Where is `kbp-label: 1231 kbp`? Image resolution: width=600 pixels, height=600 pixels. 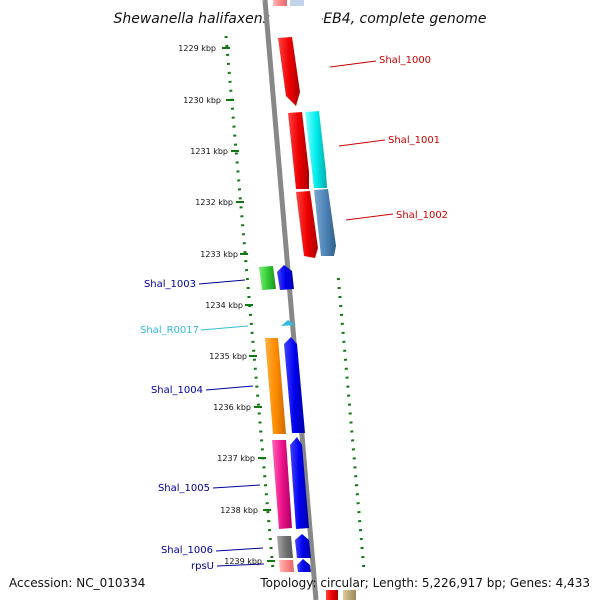 kbp-label: 1231 kbp is located at coordinates (209, 151).